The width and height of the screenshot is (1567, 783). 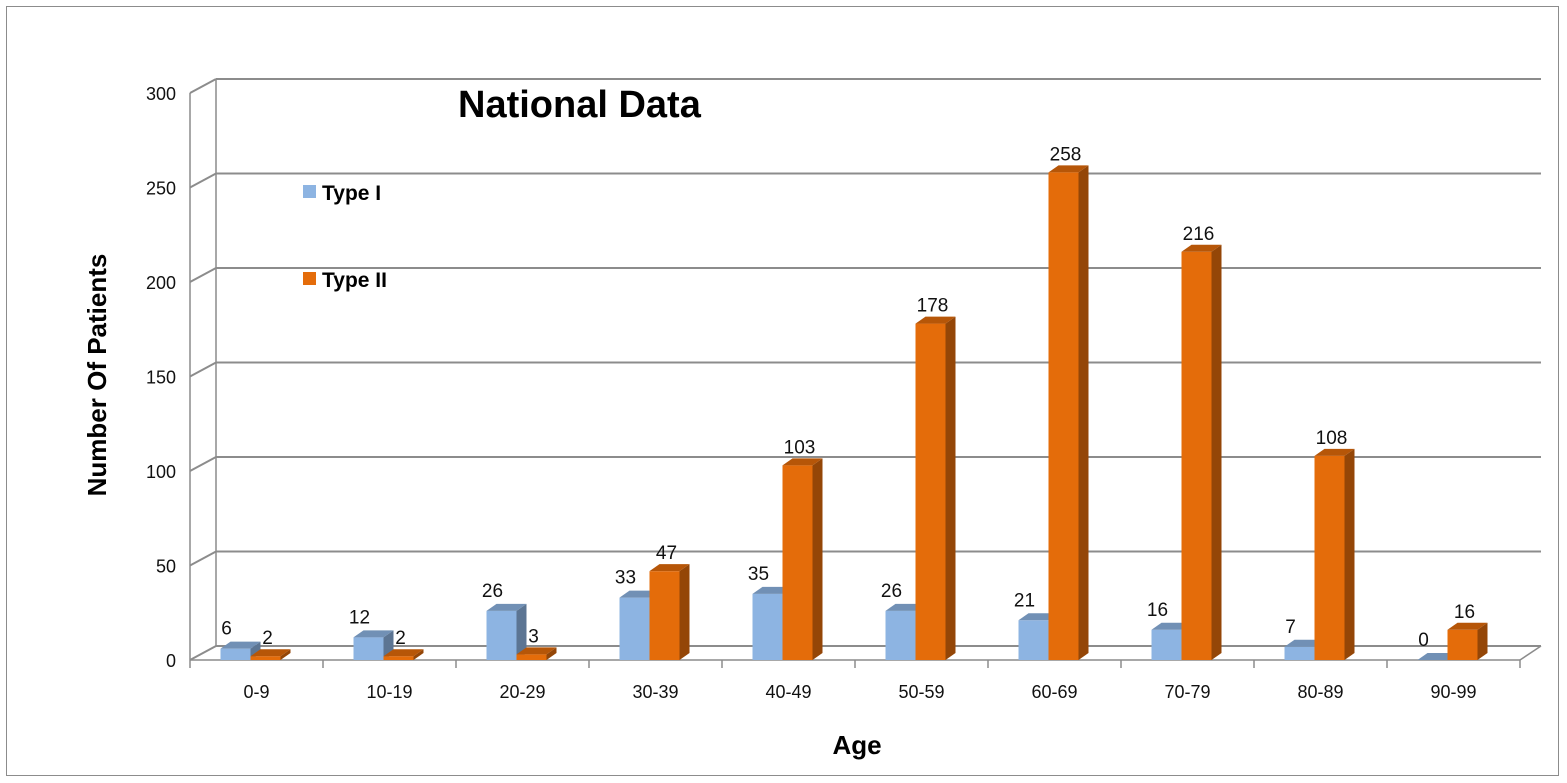 I want to click on y-tick-label: 300, so click(x=161, y=94).